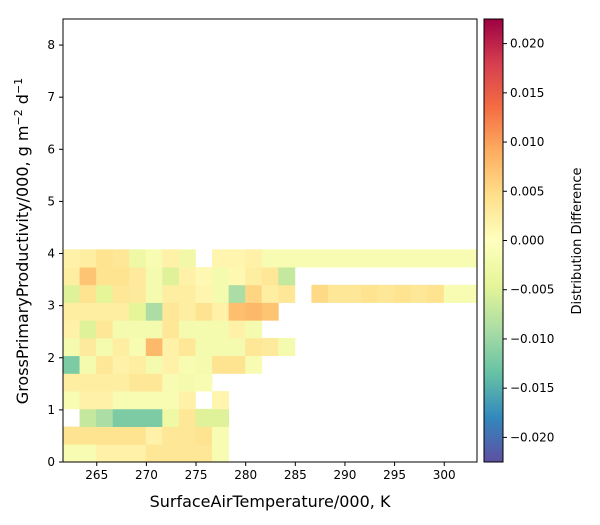 Image resolution: width=600 pixels, height=525 pixels. What do you see at coordinates (51, 358) in the screenshot?
I see `y-tick-label: 2` at bounding box center [51, 358].